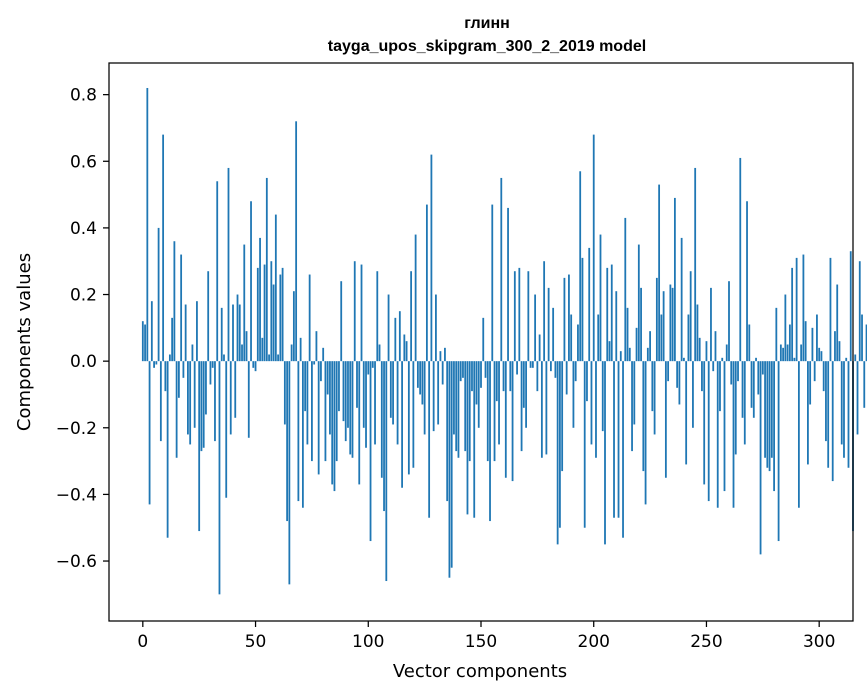 Image resolution: width=867 pixels, height=700 pixels. Describe the element at coordinates (487, 23) in the screenshot. I see `chart-title-line1: глинн` at that location.